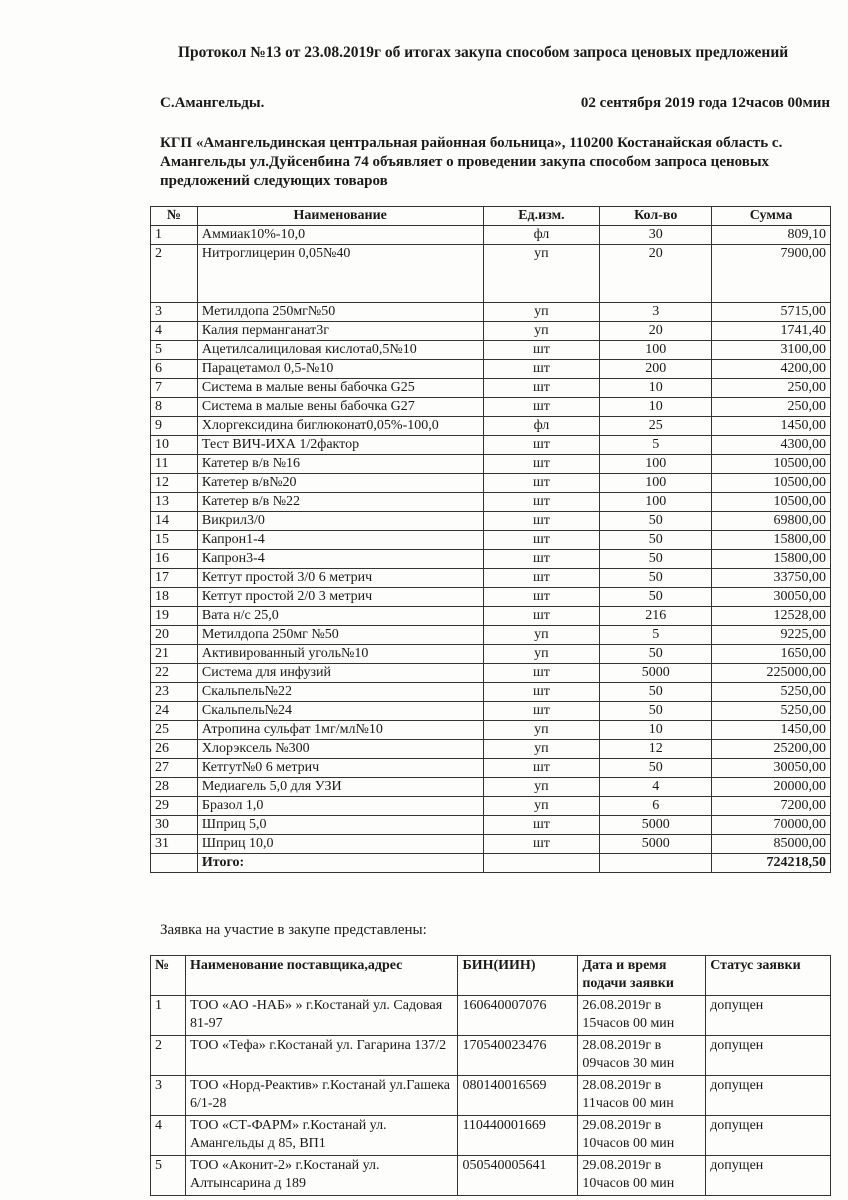 This screenshot has height=1200, width=848. Describe the element at coordinates (340, 445) in the screenshot. I see `item-name: Тест ВИЧ-ИХА 1/2фактор` at that location.